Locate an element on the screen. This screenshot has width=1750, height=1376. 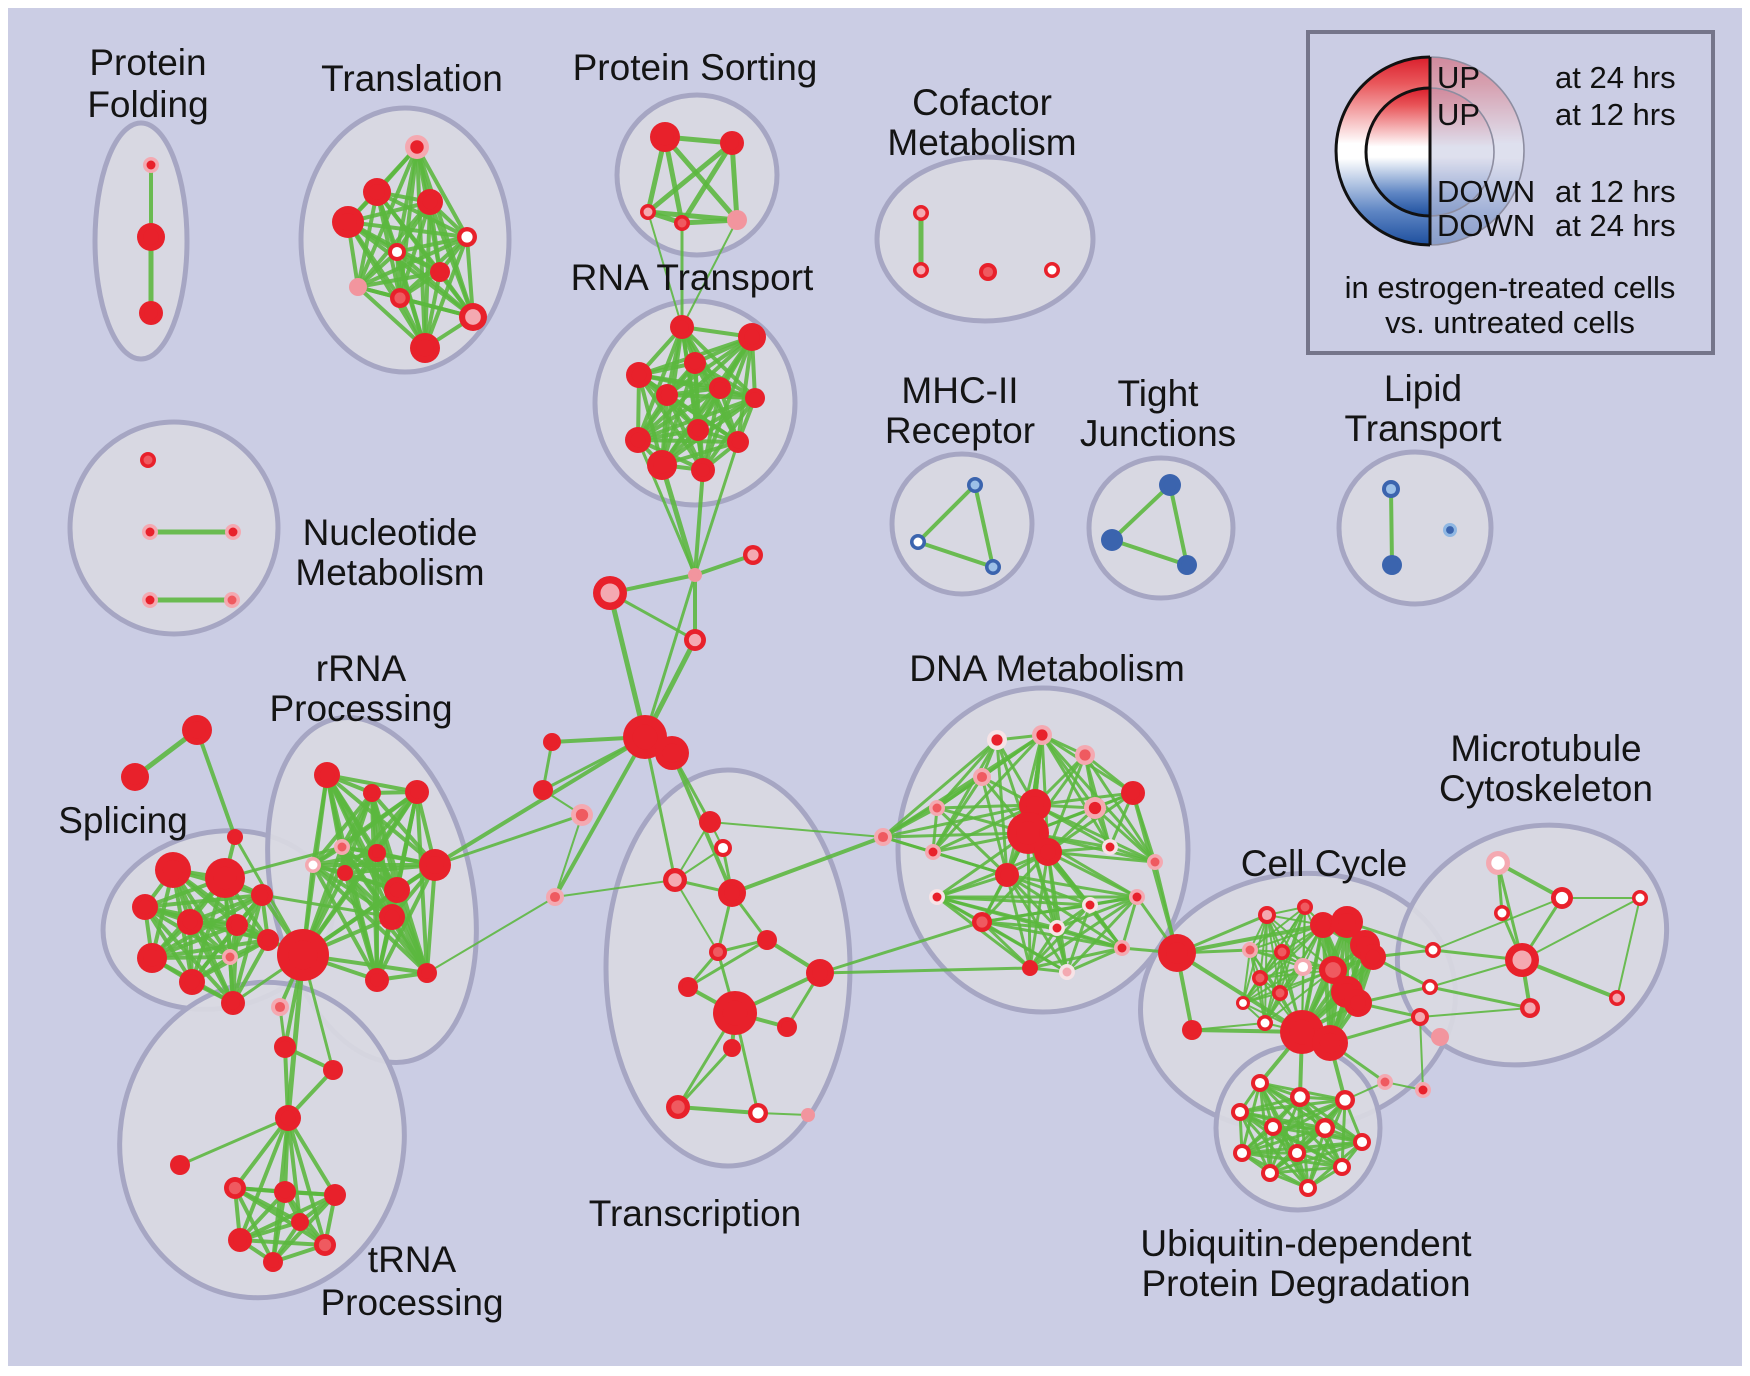
node-sp11 is located at coordinates (233, 1003).